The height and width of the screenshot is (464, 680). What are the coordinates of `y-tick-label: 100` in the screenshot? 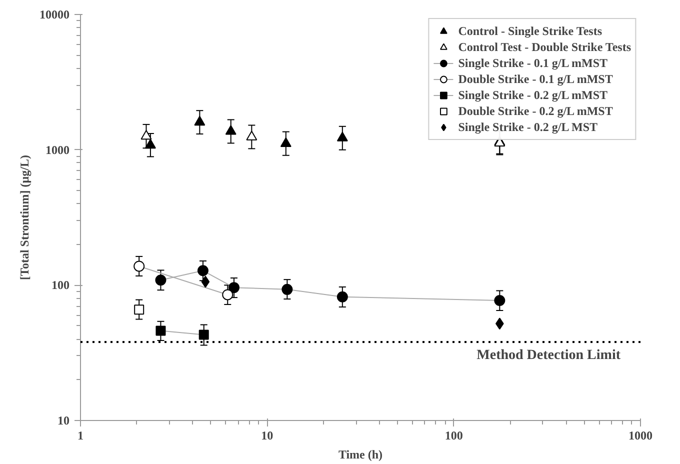 It's located at (61, 285).